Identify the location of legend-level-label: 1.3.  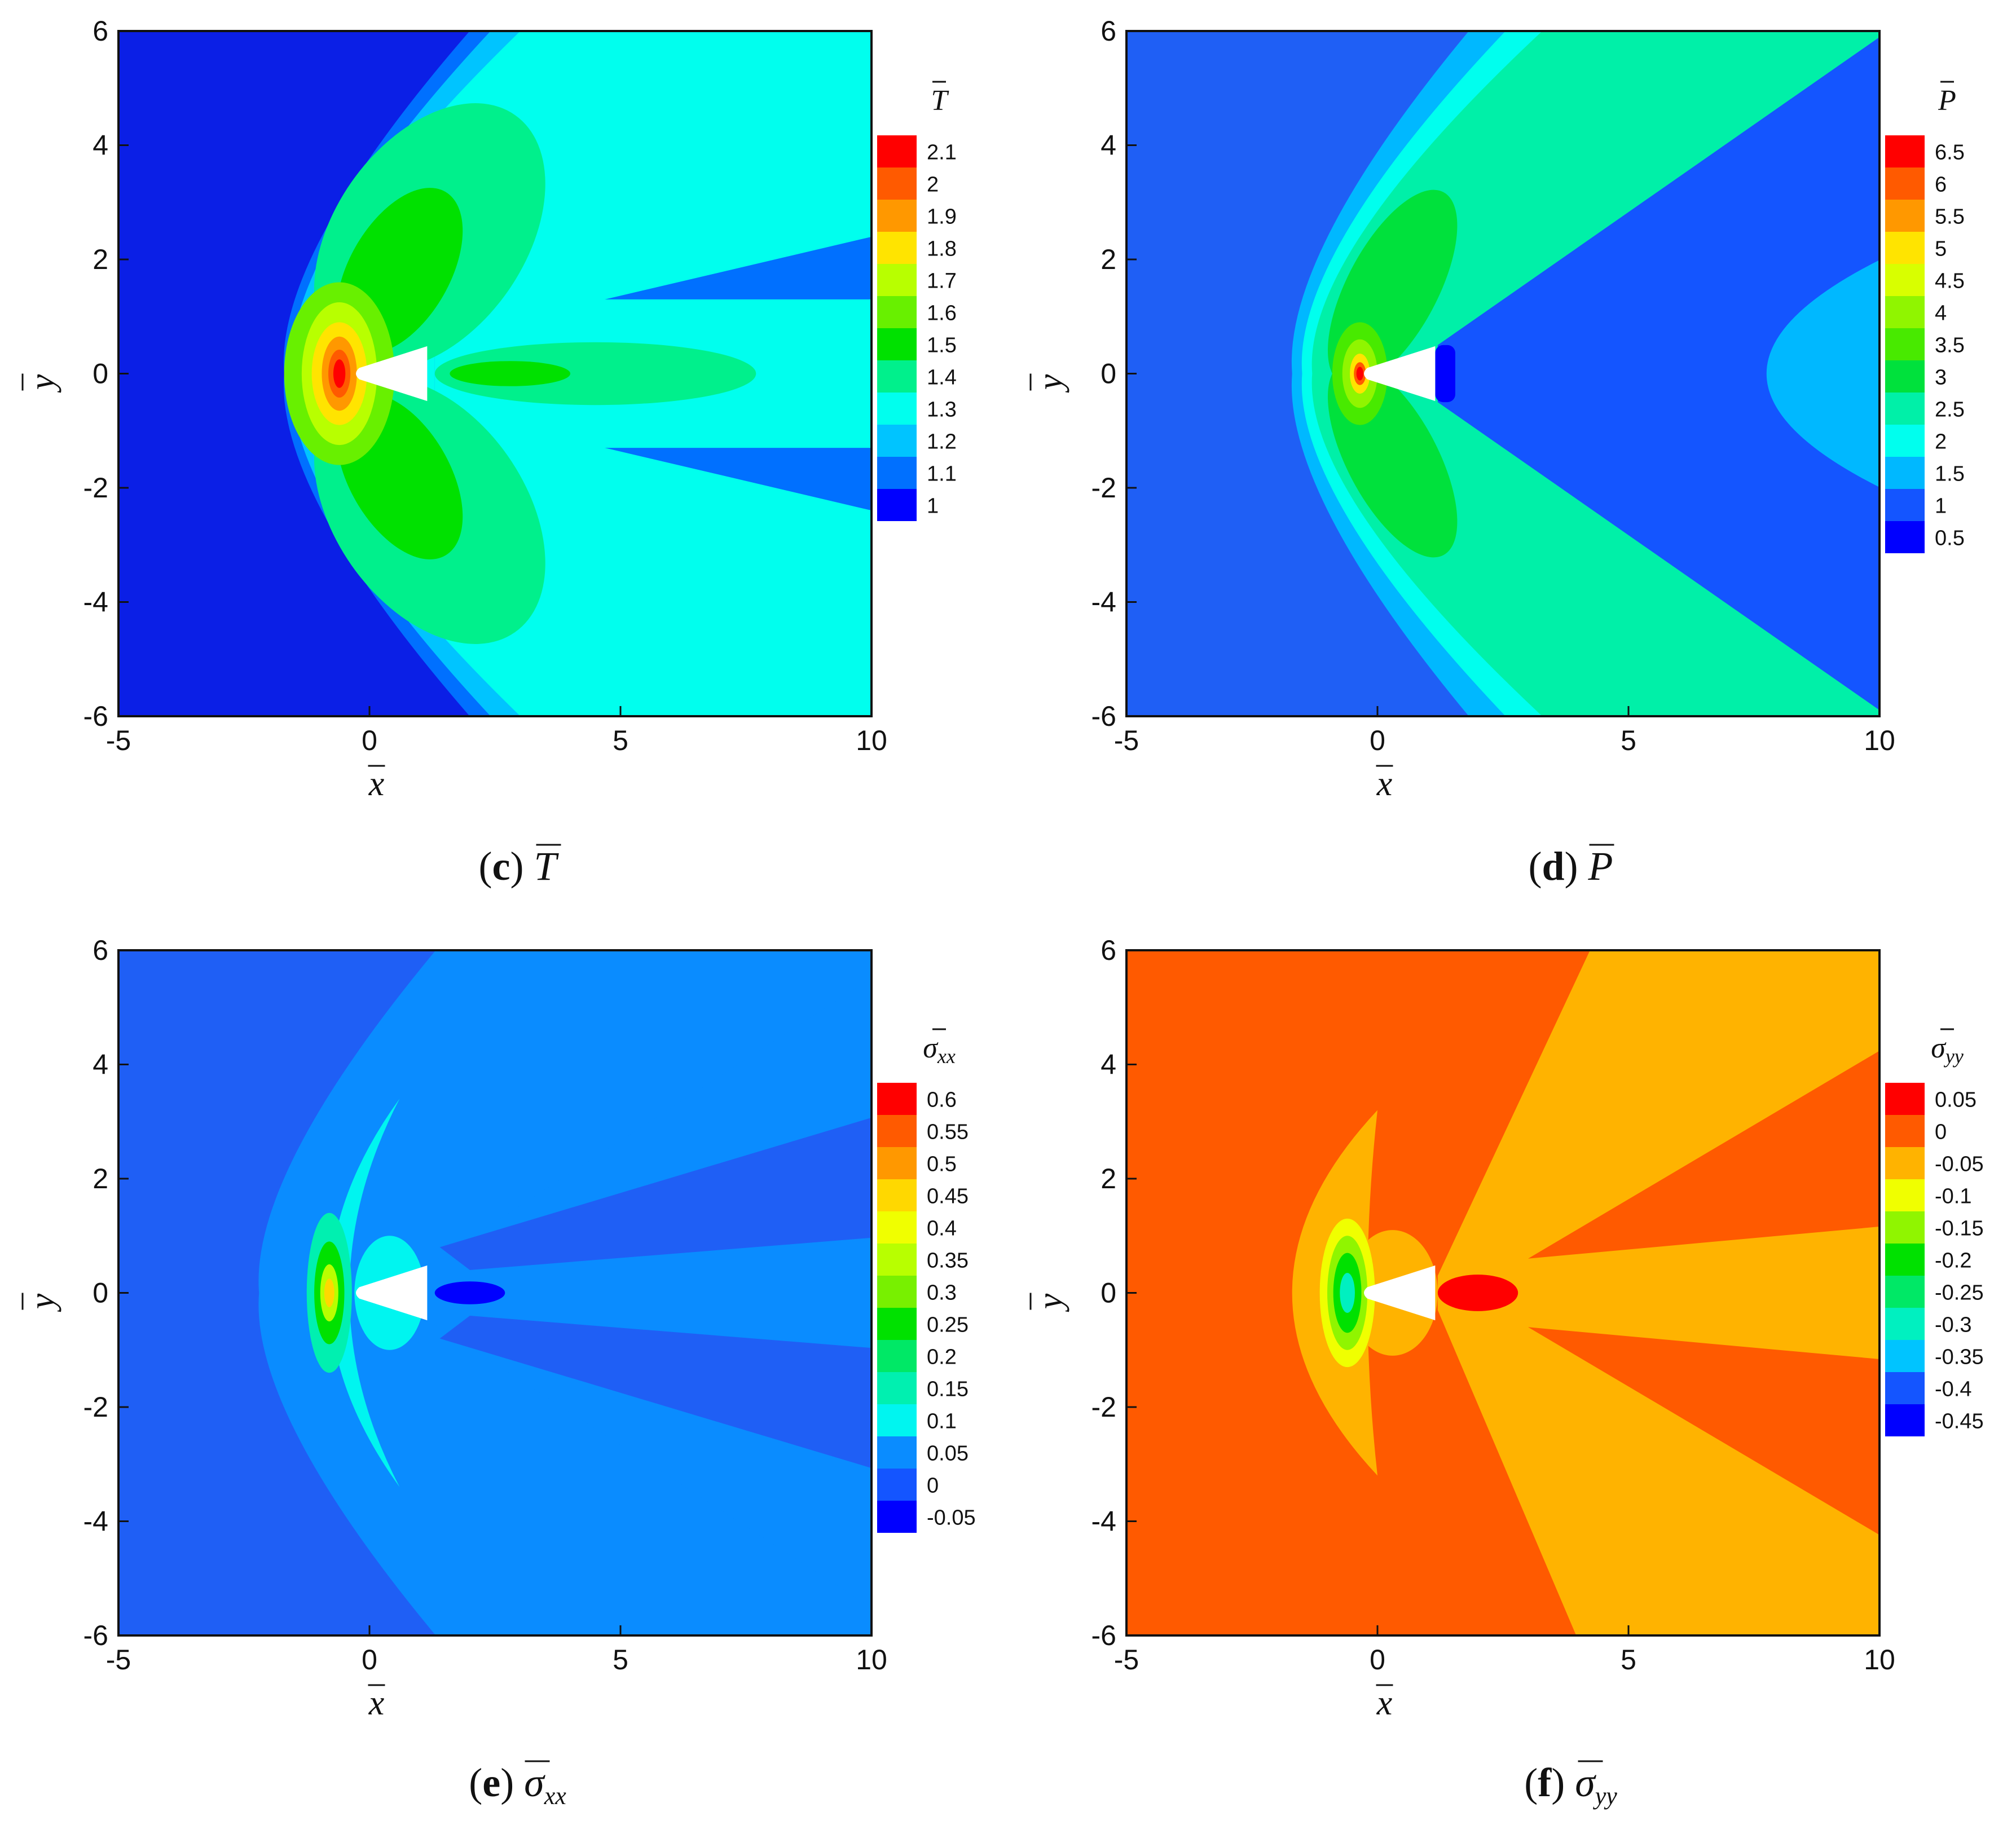
(942, 410).